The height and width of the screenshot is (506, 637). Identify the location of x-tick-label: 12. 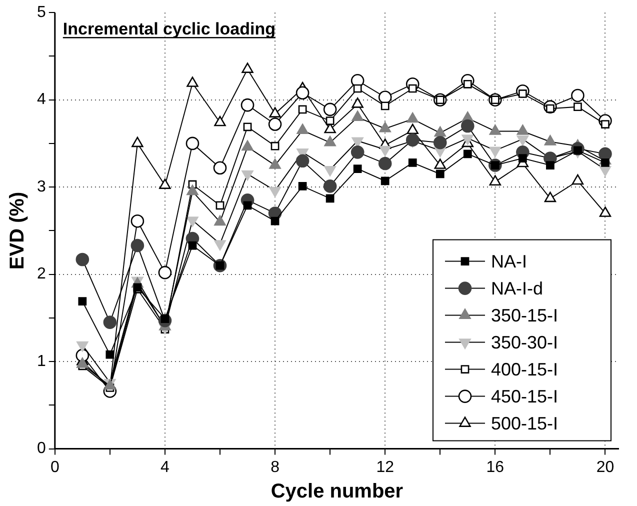
(385, 467).